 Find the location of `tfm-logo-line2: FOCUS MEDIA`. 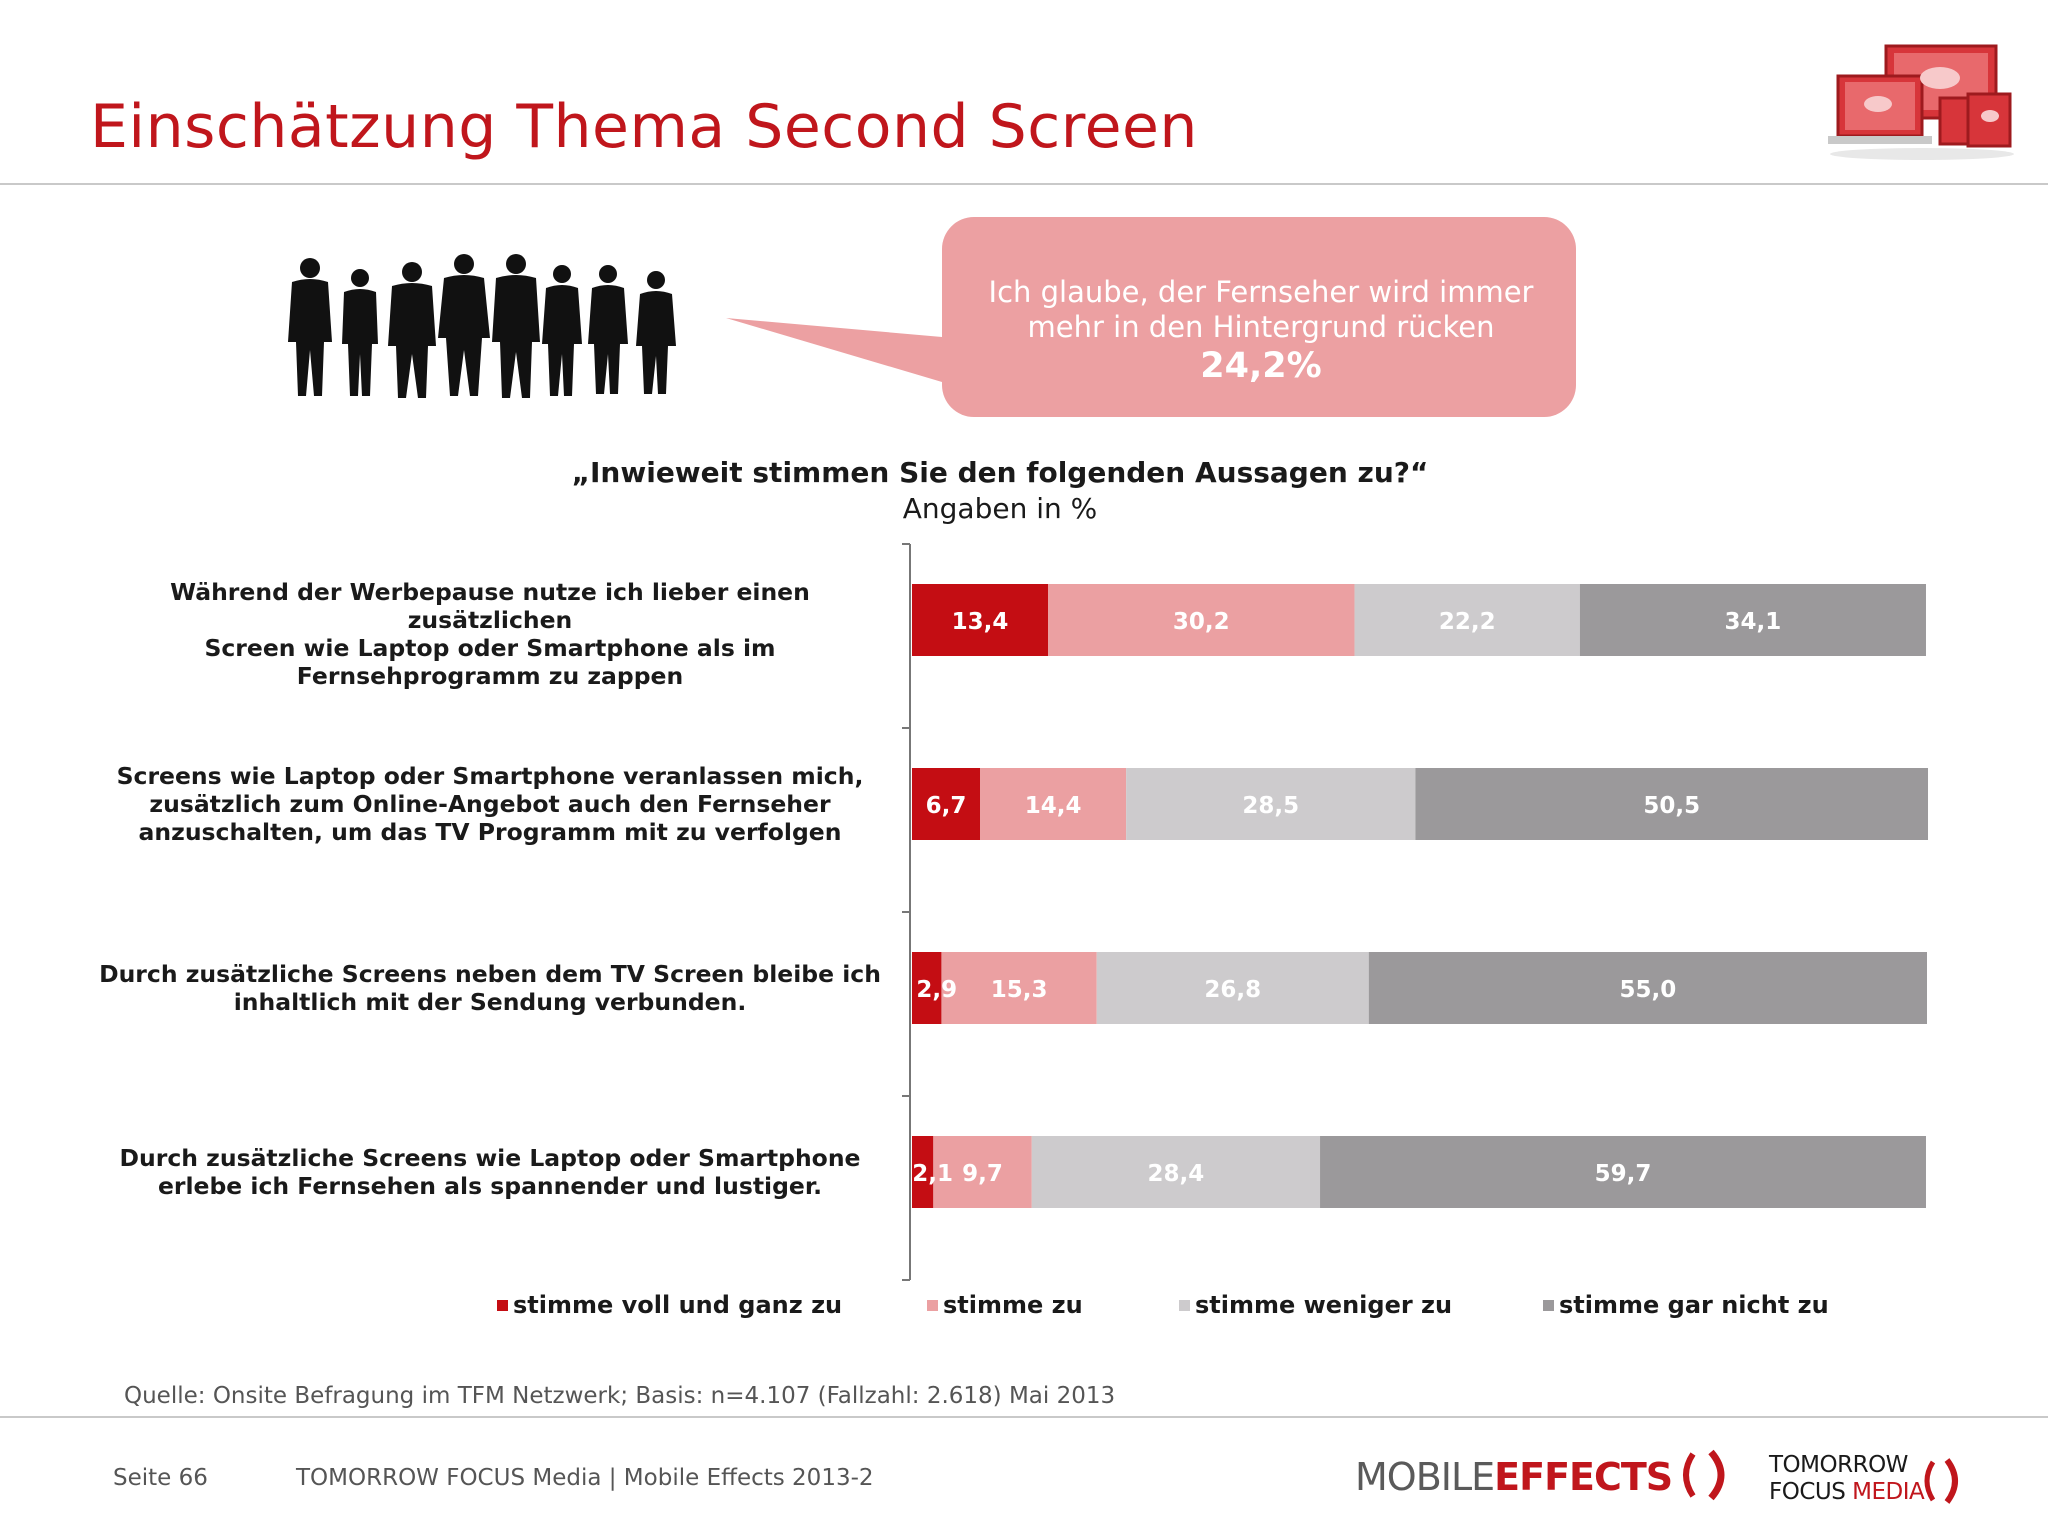

tfm-logo-line2: FOCUS MEDIA is located at coordinates (1847, 1492).